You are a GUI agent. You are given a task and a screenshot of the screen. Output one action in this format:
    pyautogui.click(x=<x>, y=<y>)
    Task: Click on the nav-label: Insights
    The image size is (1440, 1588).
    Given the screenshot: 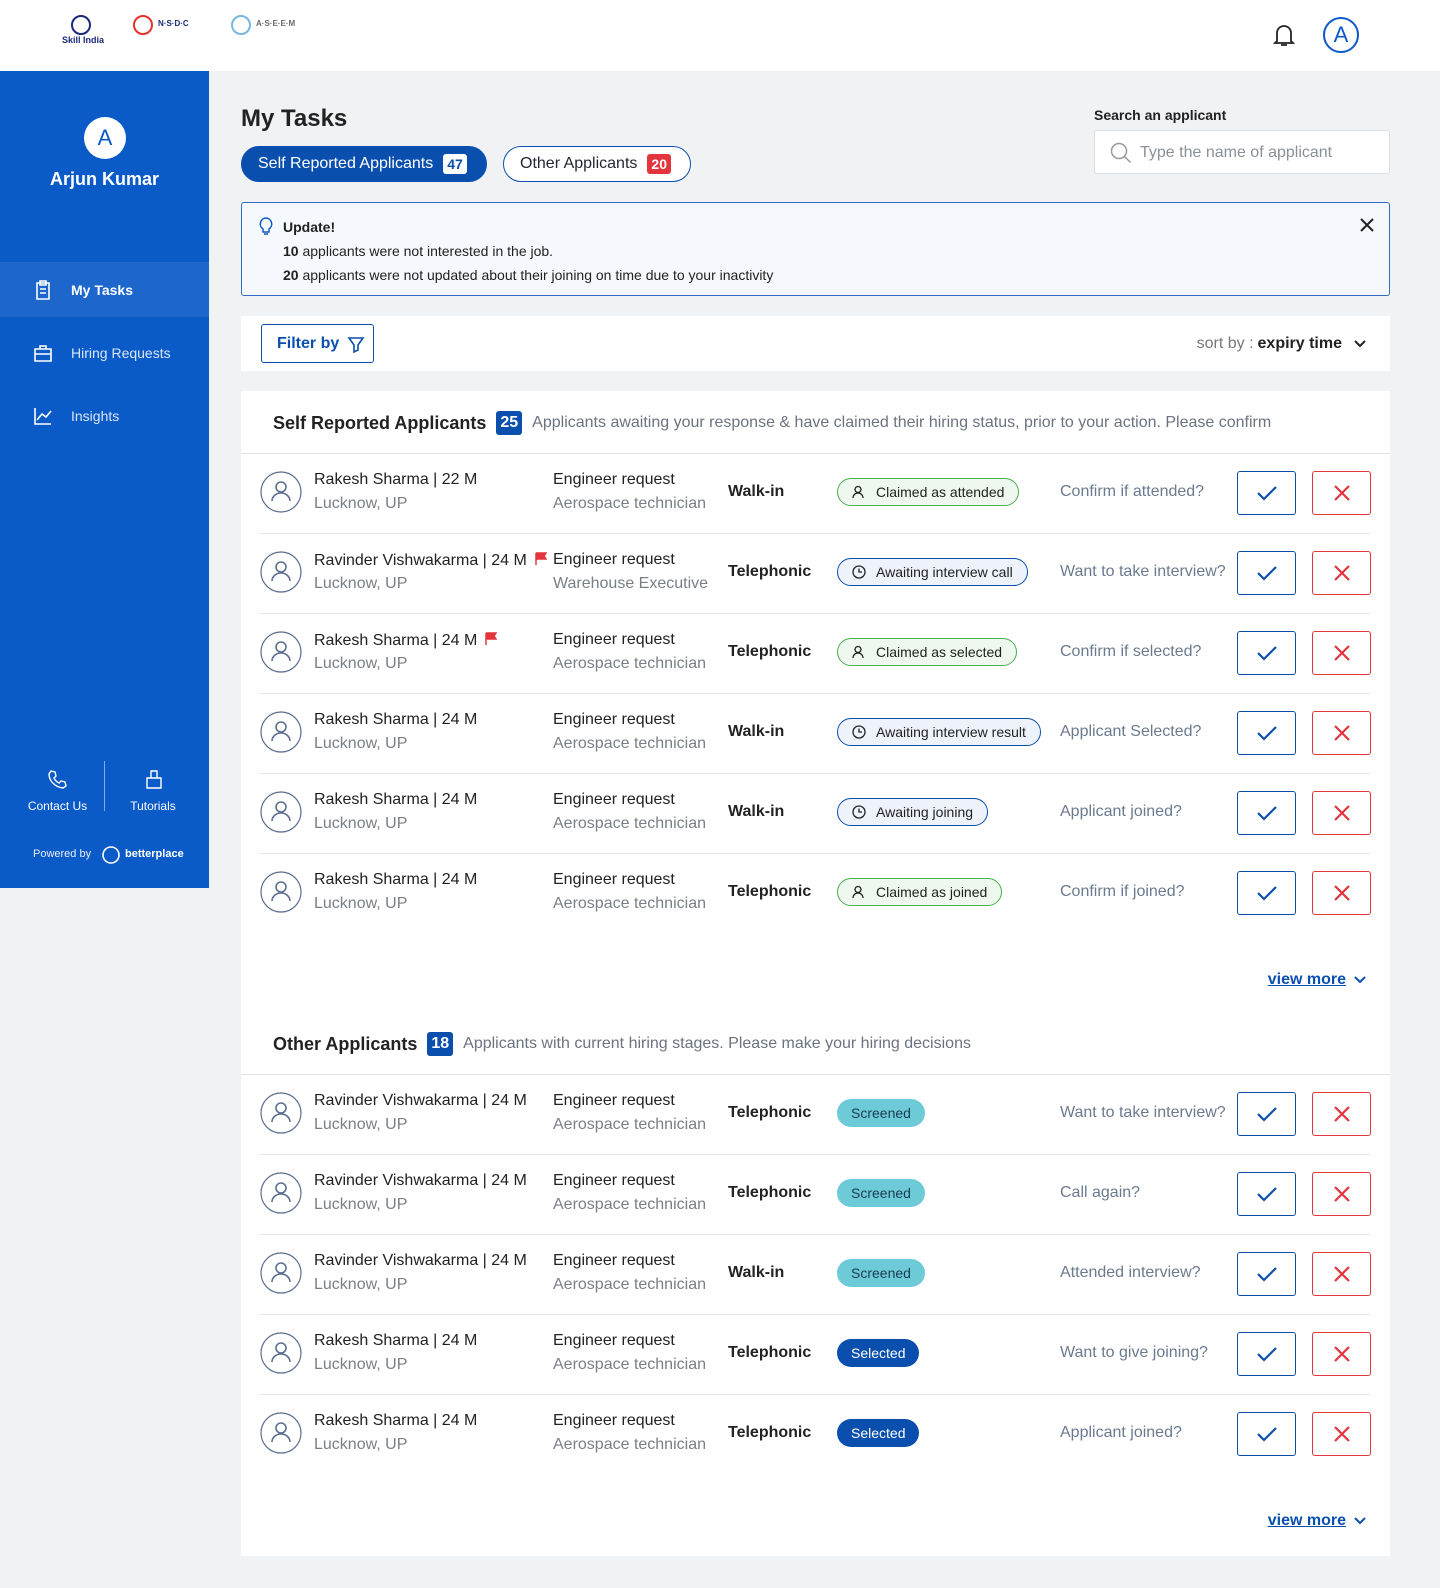 What is the action you would take?
    pyautogui.click(x=95, y=416)
    